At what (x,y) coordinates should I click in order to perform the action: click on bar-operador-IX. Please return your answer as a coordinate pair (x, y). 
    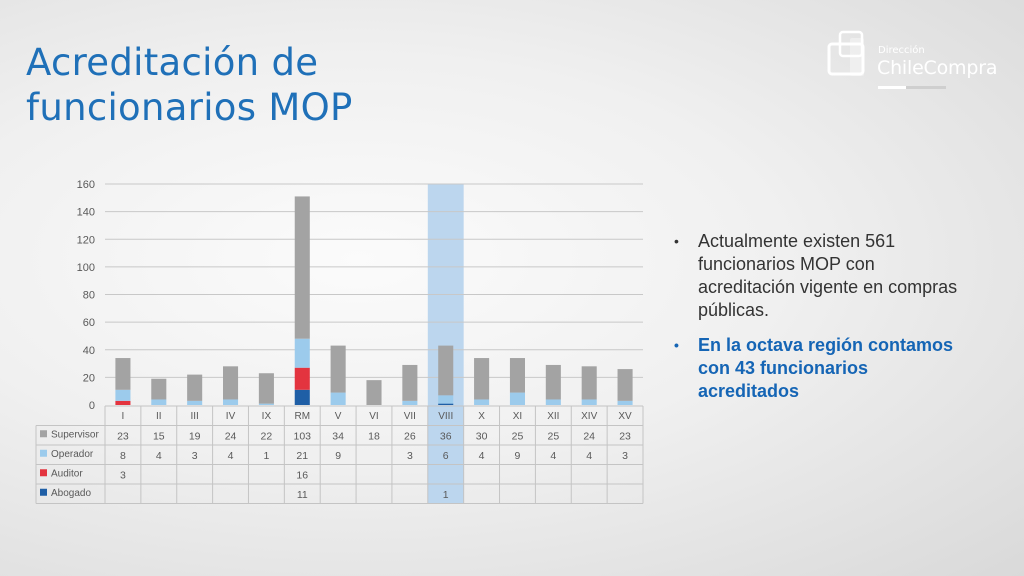
    Looking at the image, I should click on (266, 404).